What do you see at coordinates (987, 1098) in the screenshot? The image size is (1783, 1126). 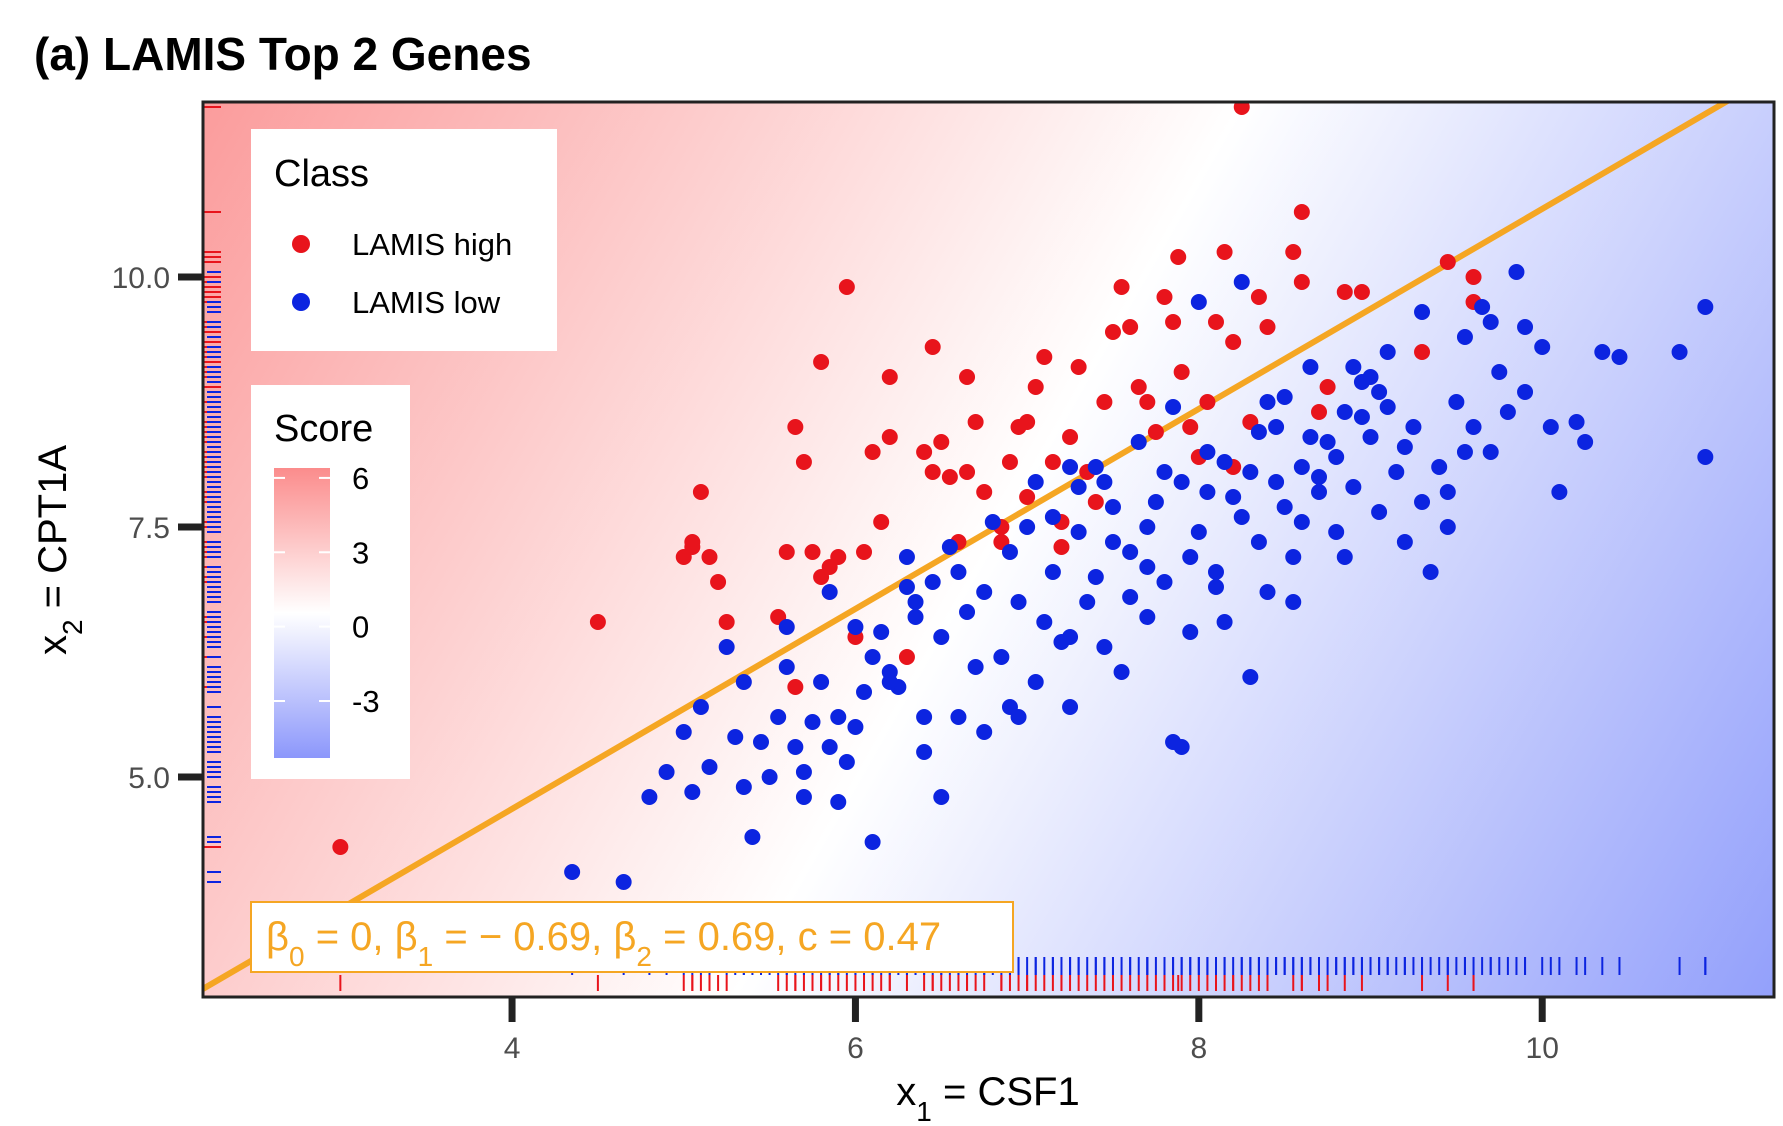 I see `x-axis-title: x1 = CSF1` at bounding box center [987, 1098].